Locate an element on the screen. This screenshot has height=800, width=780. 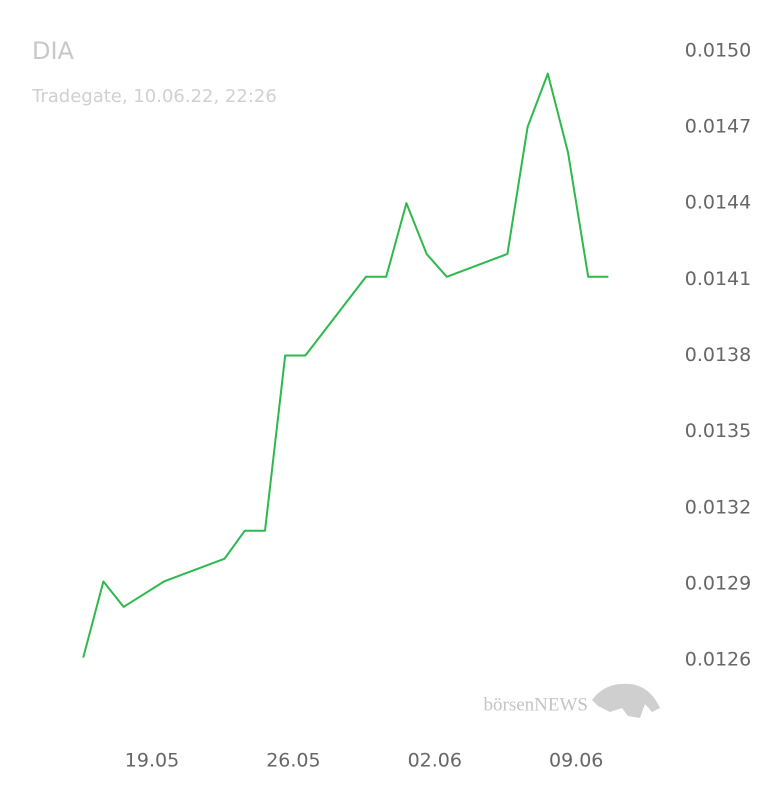
y-tick-label: 0.0144 is located at coordinates (718, 203).